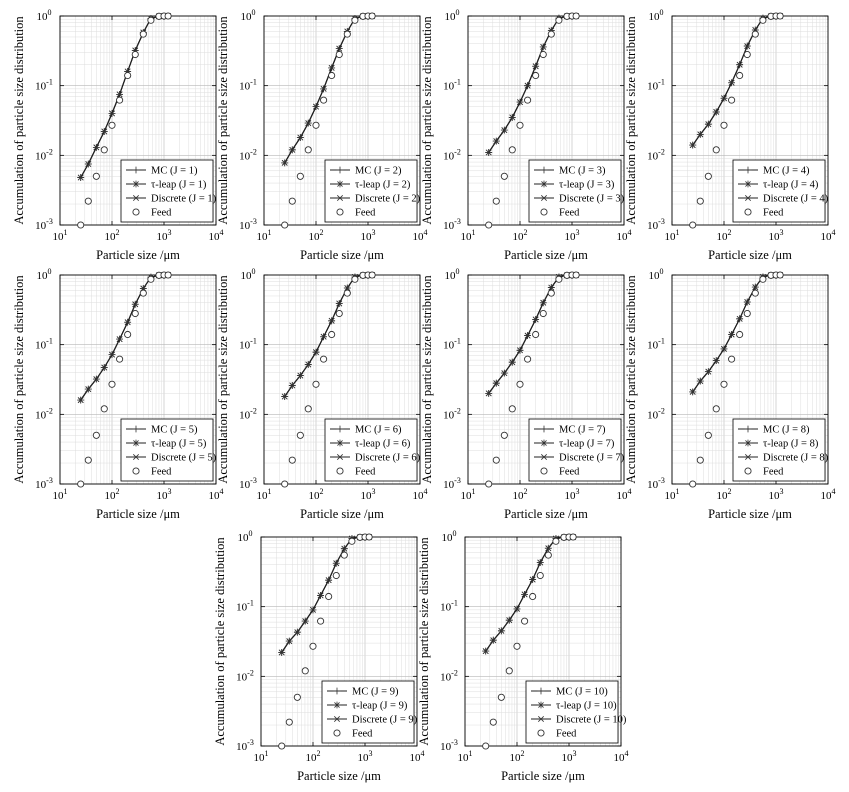 Image resolution: width=849 pixels, height=792 pixels. I want to click on legend-label: τ-leap (J = 3), so click(587, 185).